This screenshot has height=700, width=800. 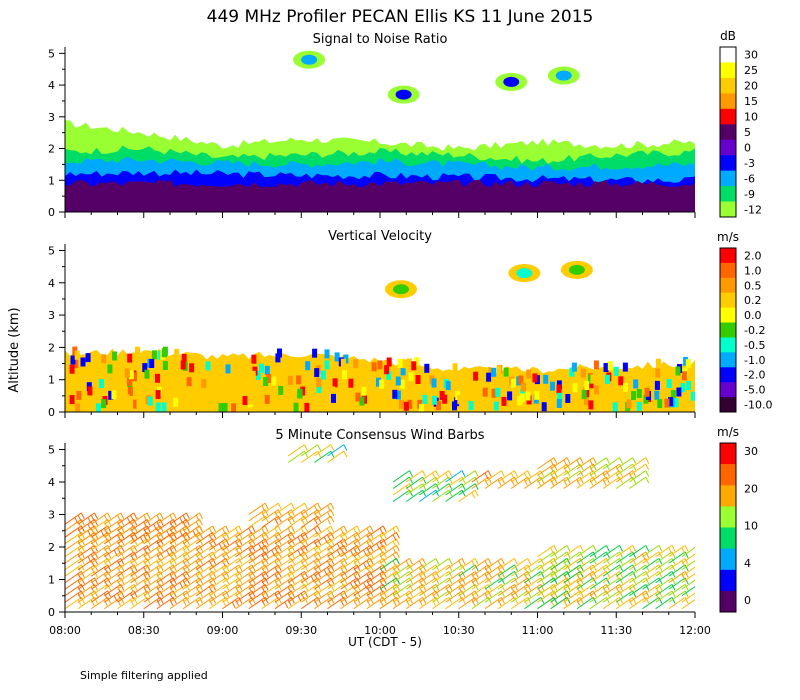 What do you see at coordinates (728, 256) in the screenshot?
I see `colorbar-swatch` at bounding box center [728, 256].